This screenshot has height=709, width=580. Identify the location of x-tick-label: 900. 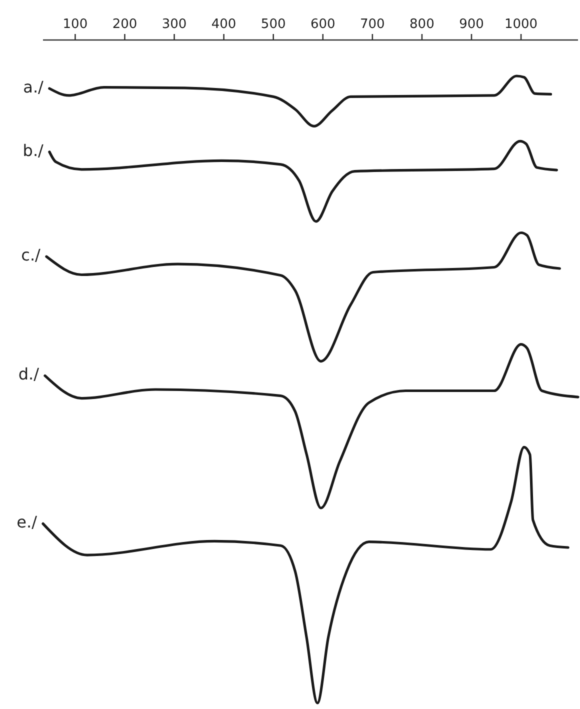
(471, 24).